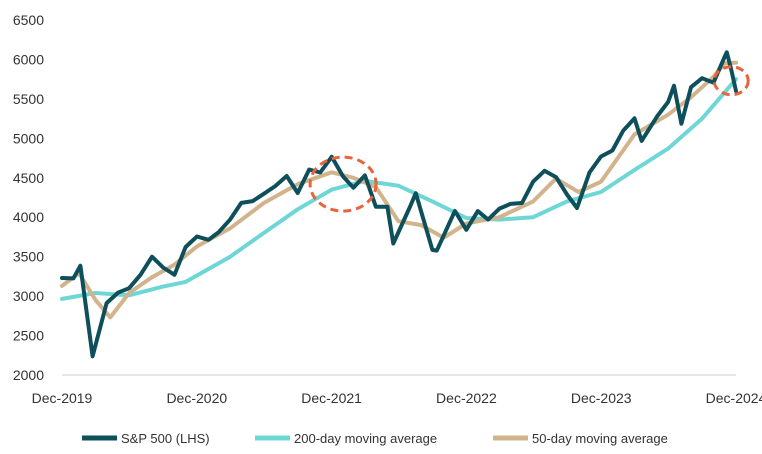 This screenshot has width=762, height=454. Describe the element at coordinates (28, 59) in the screenshot. I see `y-tick-label: 6000` at that location.